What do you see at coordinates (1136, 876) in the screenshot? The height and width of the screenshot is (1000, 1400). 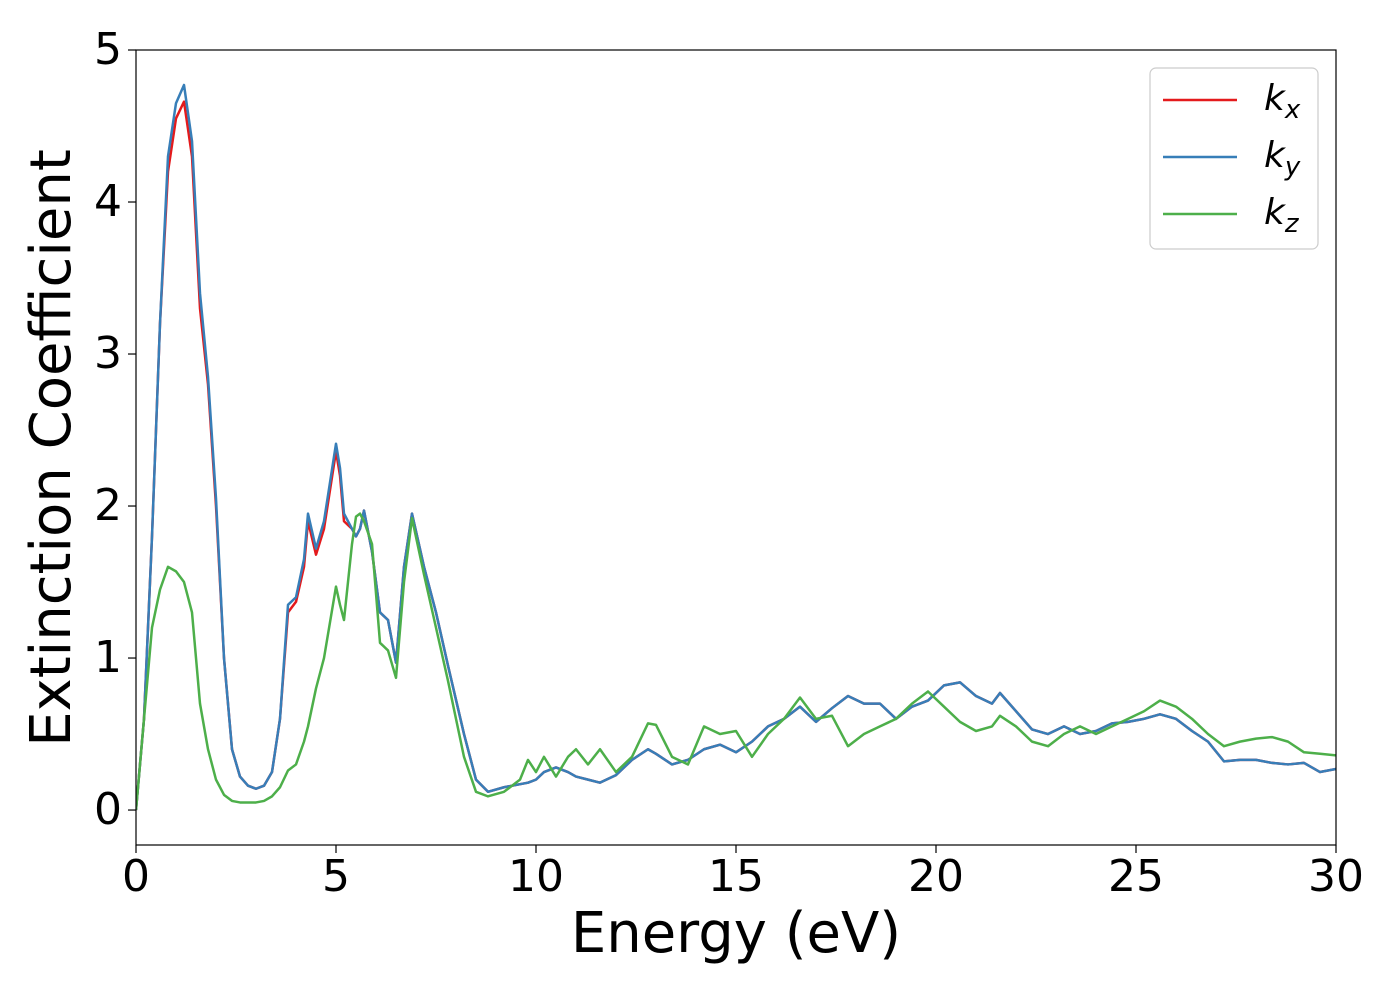 I see `x-tick-label: 25` at bounding box center [1136, 876].